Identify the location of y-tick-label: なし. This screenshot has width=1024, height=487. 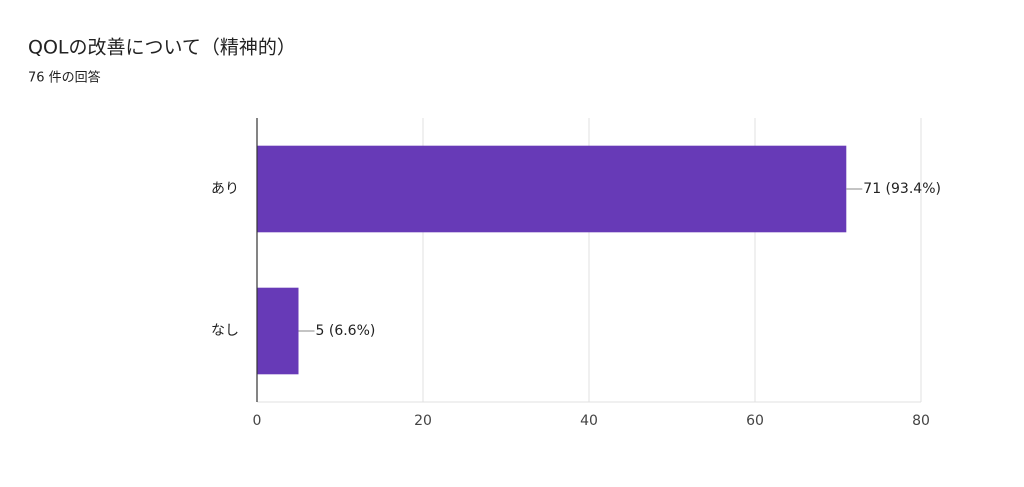
(225, 331).